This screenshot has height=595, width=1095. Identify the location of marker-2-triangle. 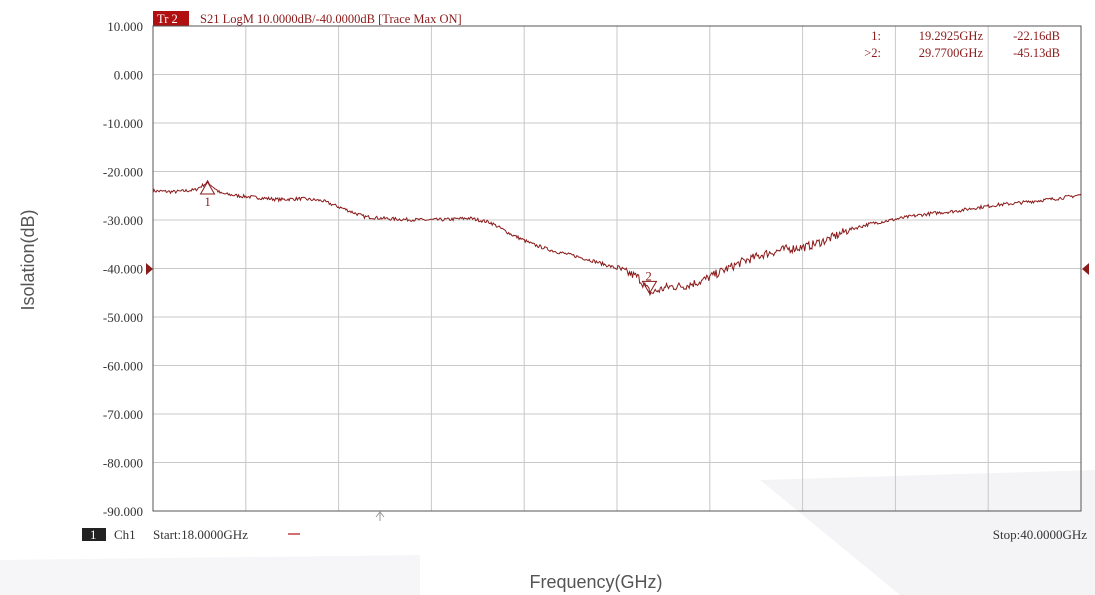
(649, 287).